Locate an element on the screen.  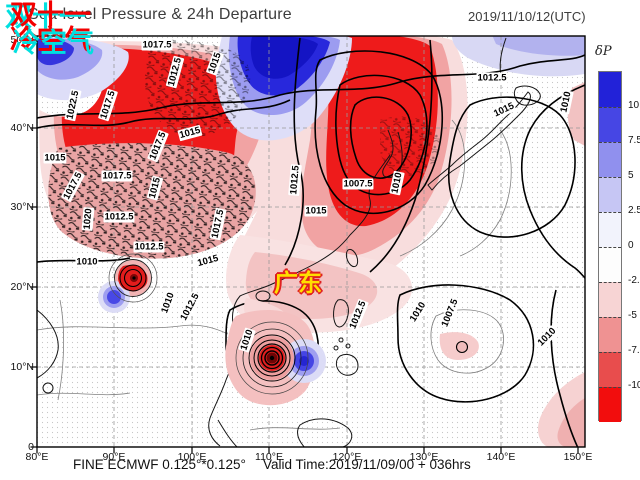
colorbar-tick-label: -2.5 is located at coordinates (634, 280).